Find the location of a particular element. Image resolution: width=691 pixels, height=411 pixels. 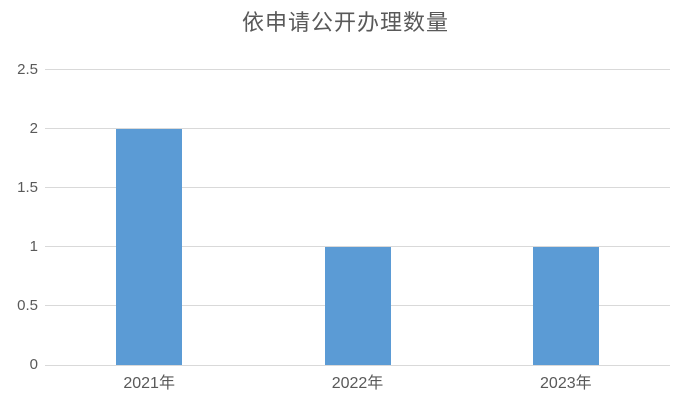

chart-title: 依申请公开办理数量 is located at coordinates (345, 23).